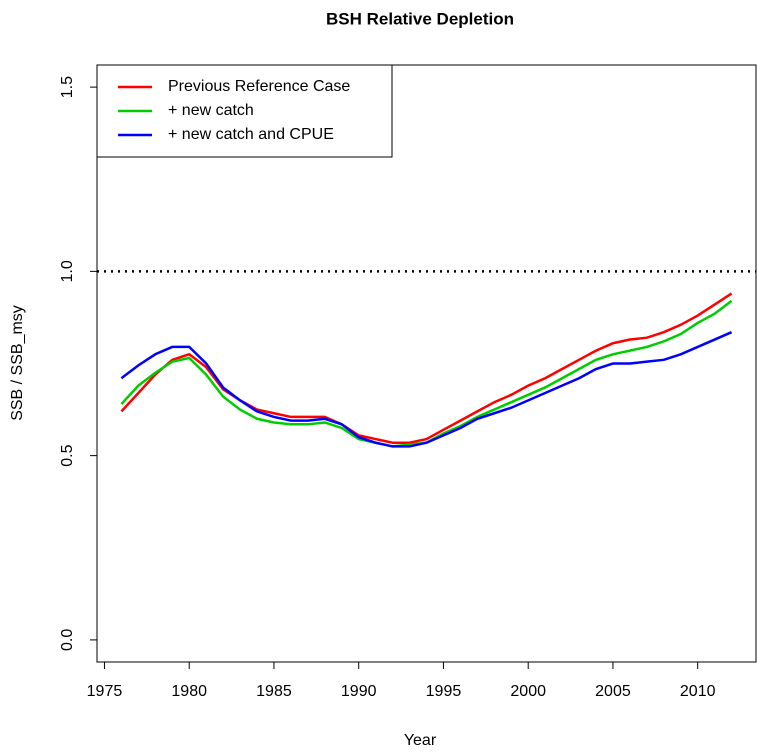 This screenshot has width=757, height=756. What do you see at coordinates (105, 691) in the screenshot?
I see `x-tick-label: 1975` at bounding box center [105, 691].